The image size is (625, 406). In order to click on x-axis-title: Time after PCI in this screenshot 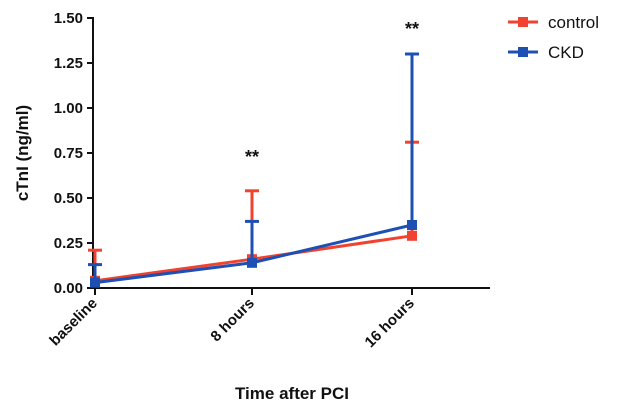, I will do `click(292, 393)`.